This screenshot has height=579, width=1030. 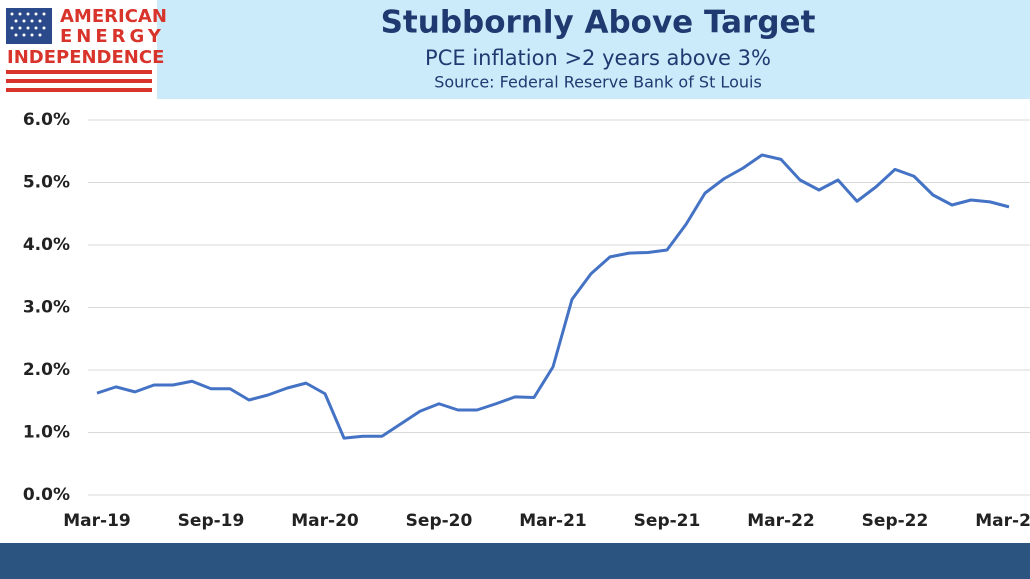 What do you see at coordinates (112, 36) in the screenshot?
I see `logo-text: ENERGY` at bounding box center [112, 36].